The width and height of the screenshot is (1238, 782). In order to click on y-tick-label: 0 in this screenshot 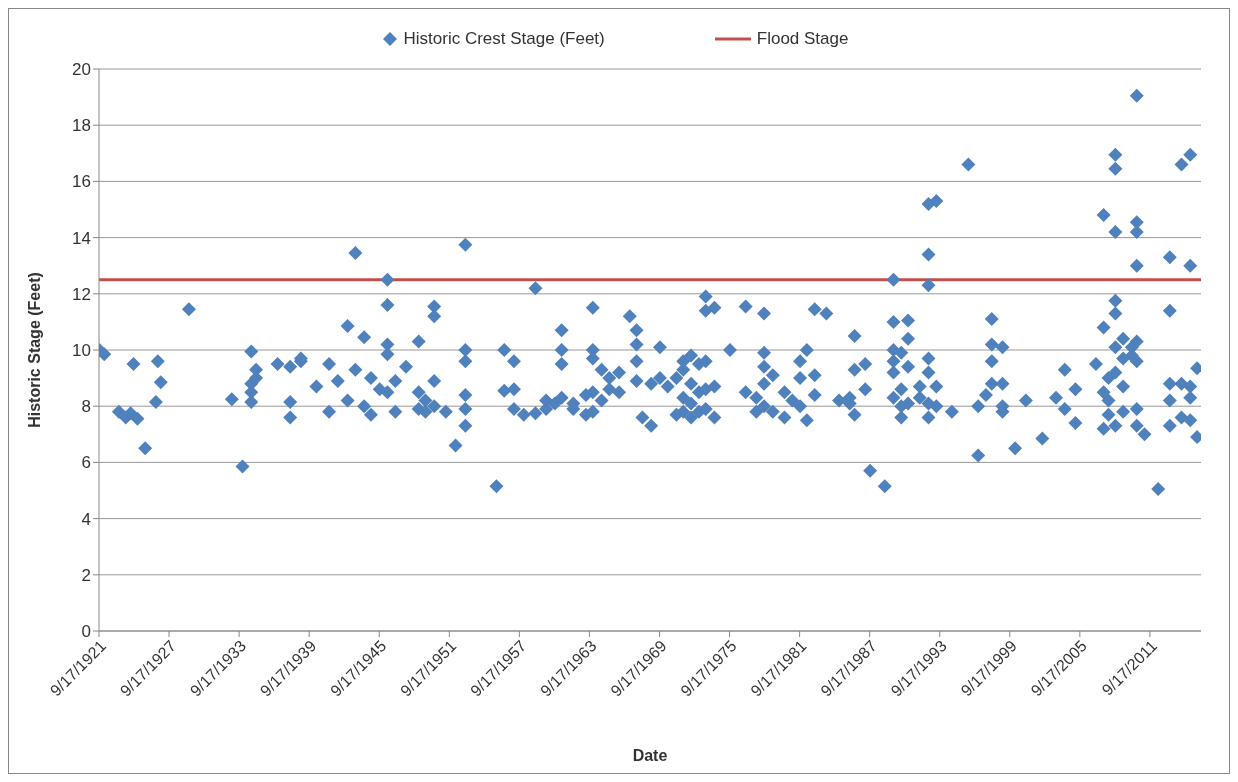, I will do `click(86, 632)`.